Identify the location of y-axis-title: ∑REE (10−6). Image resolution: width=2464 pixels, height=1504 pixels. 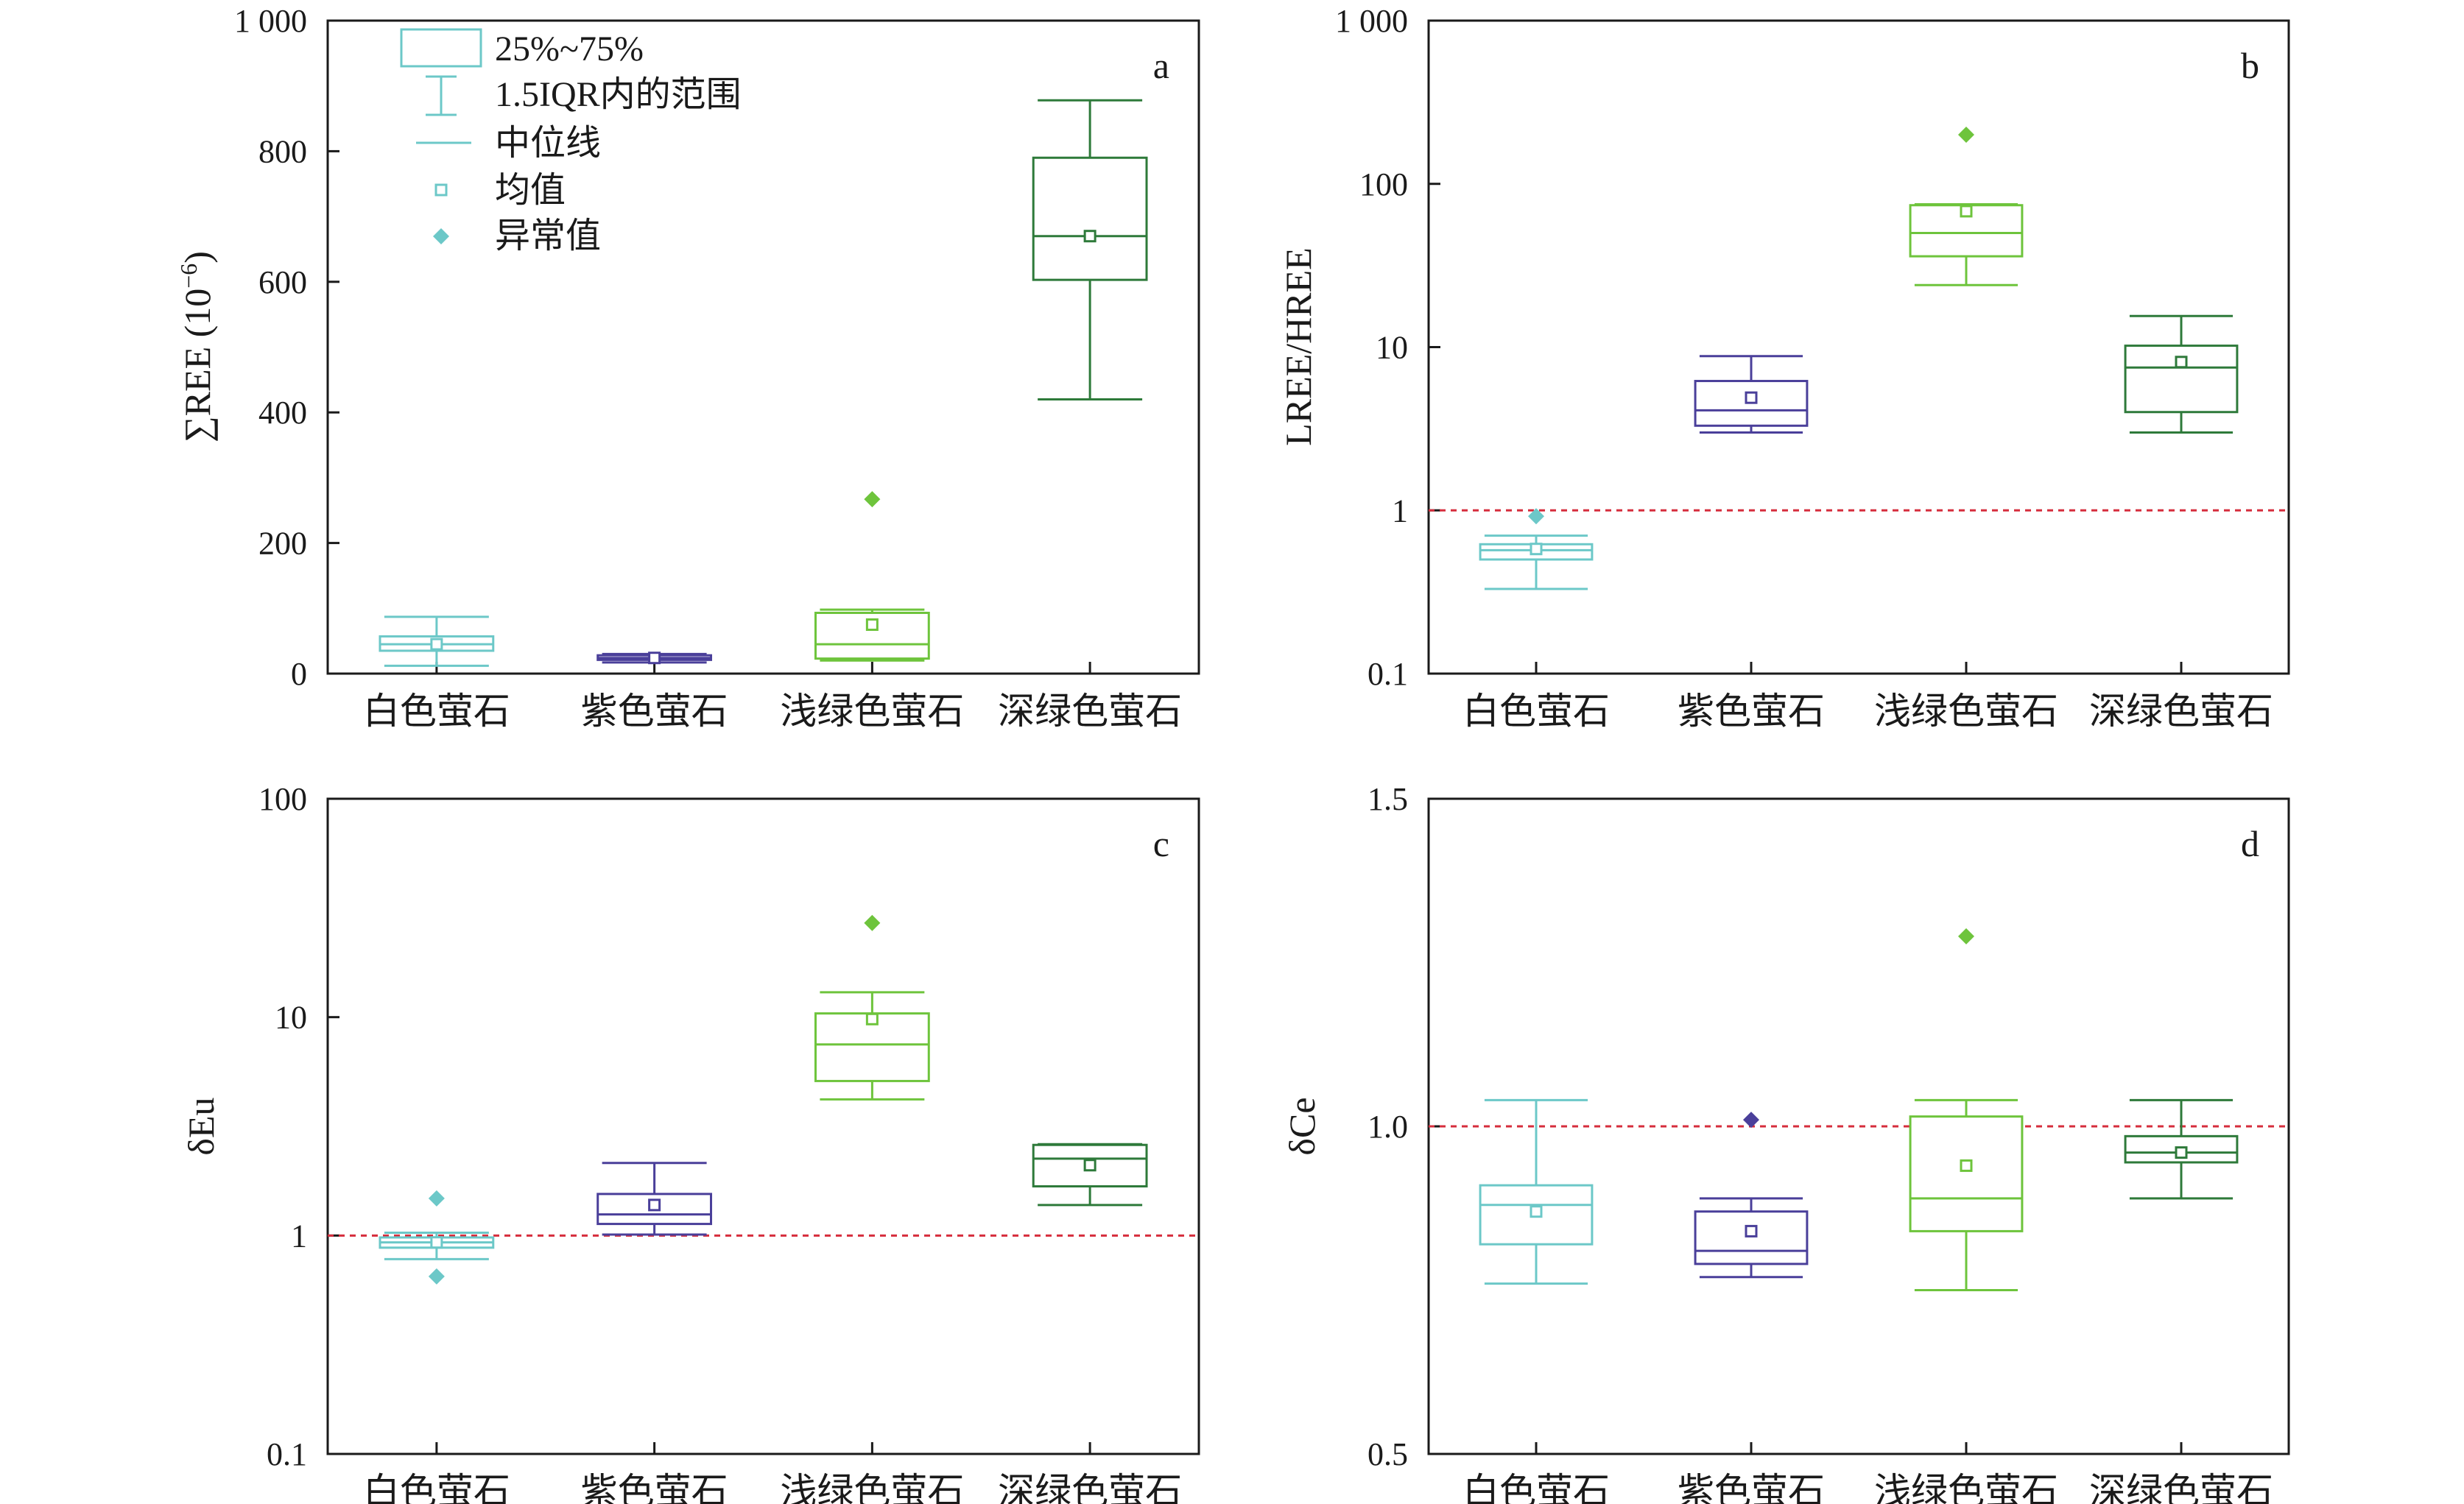
(196, 346).